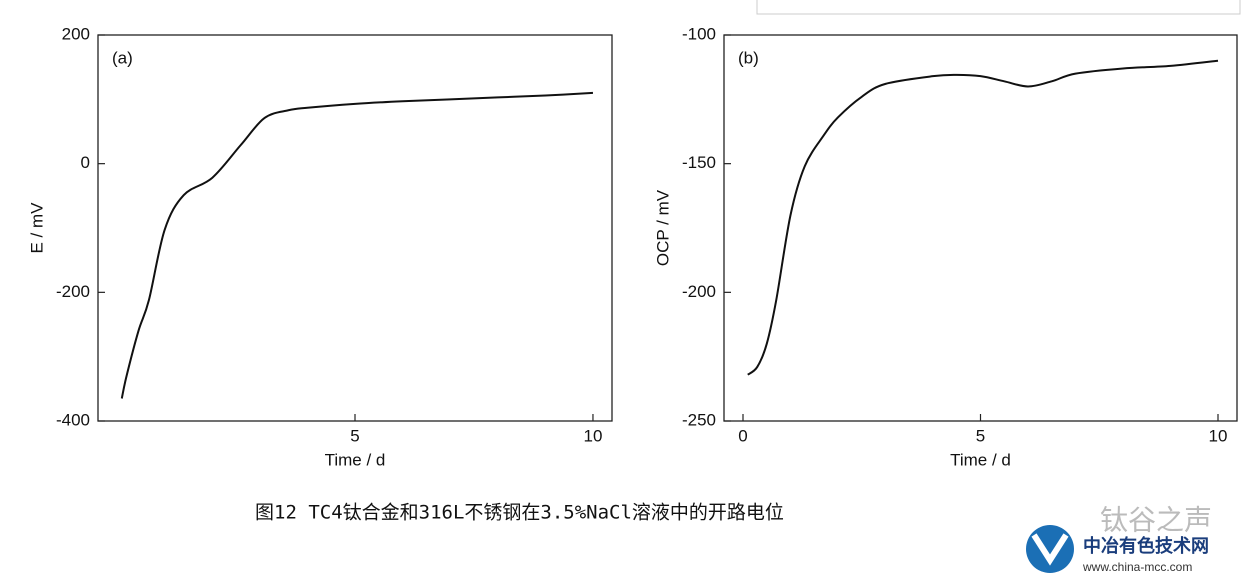  Describe the element at coordinates (699, 419) in the screenshot. I see `y-tick-label: -250` at that location.